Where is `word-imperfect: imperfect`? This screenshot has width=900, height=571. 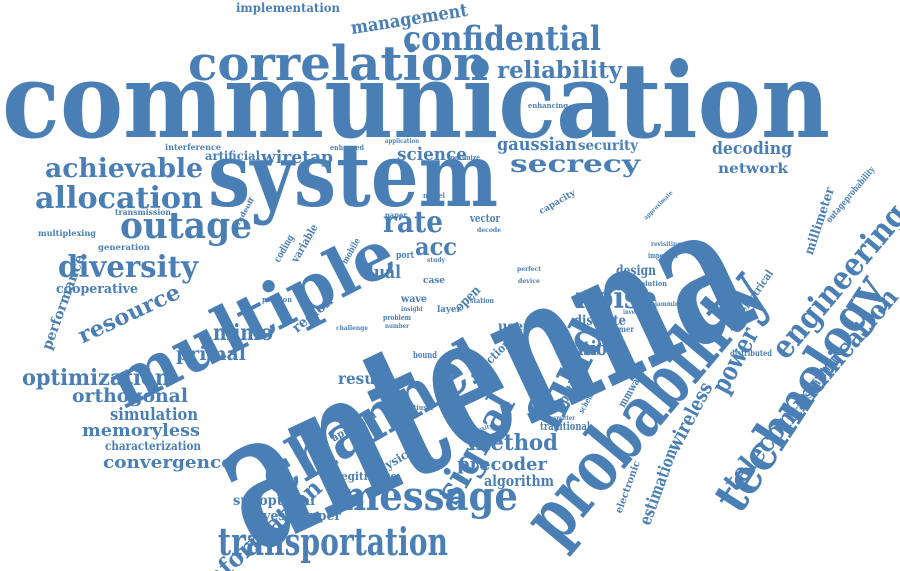
word-imperfect: imperfect is located at coordinates (663, 255).